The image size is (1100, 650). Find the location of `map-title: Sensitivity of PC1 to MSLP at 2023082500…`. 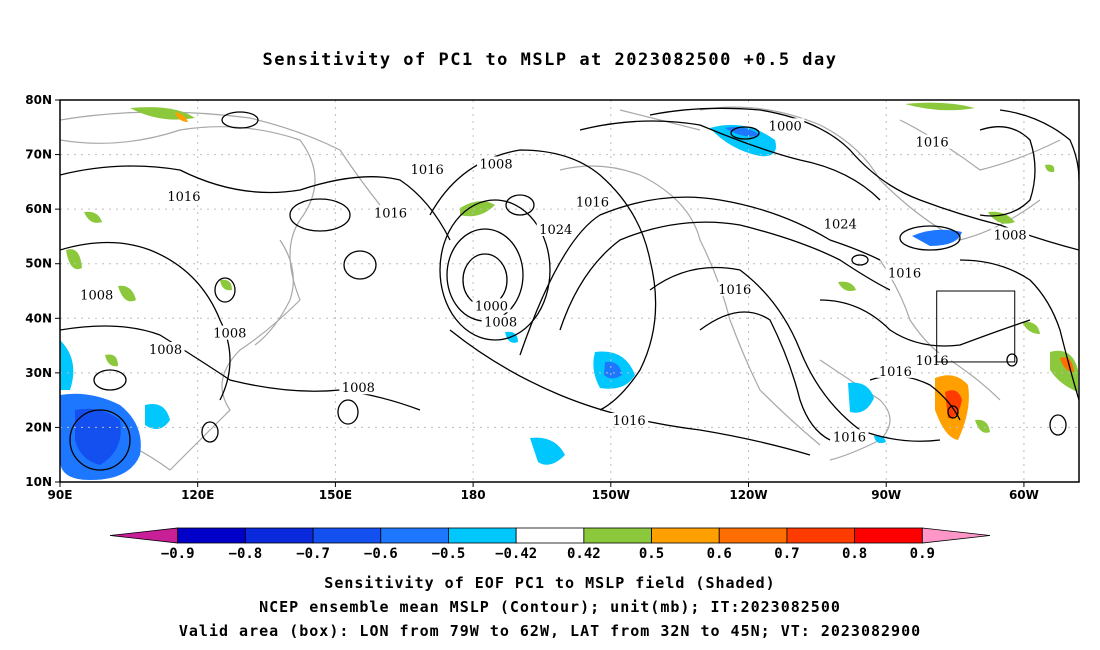

map-title: Sensitivity of PC1 to MSLP at 2023082500… is located at coordinates (550, 60).